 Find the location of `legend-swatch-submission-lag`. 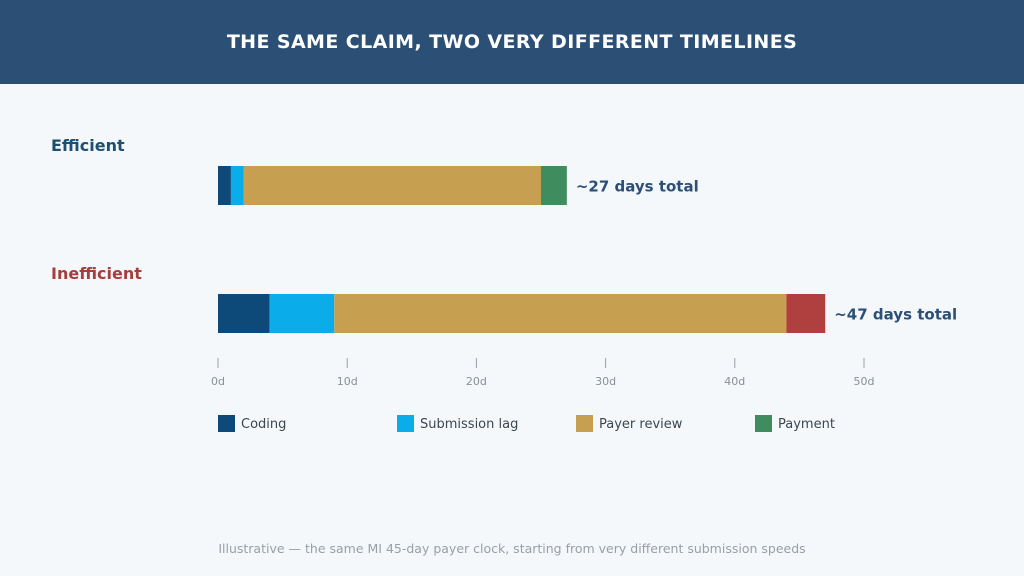

legend-swatch-submission-lag is located at coordinates (405, 423).